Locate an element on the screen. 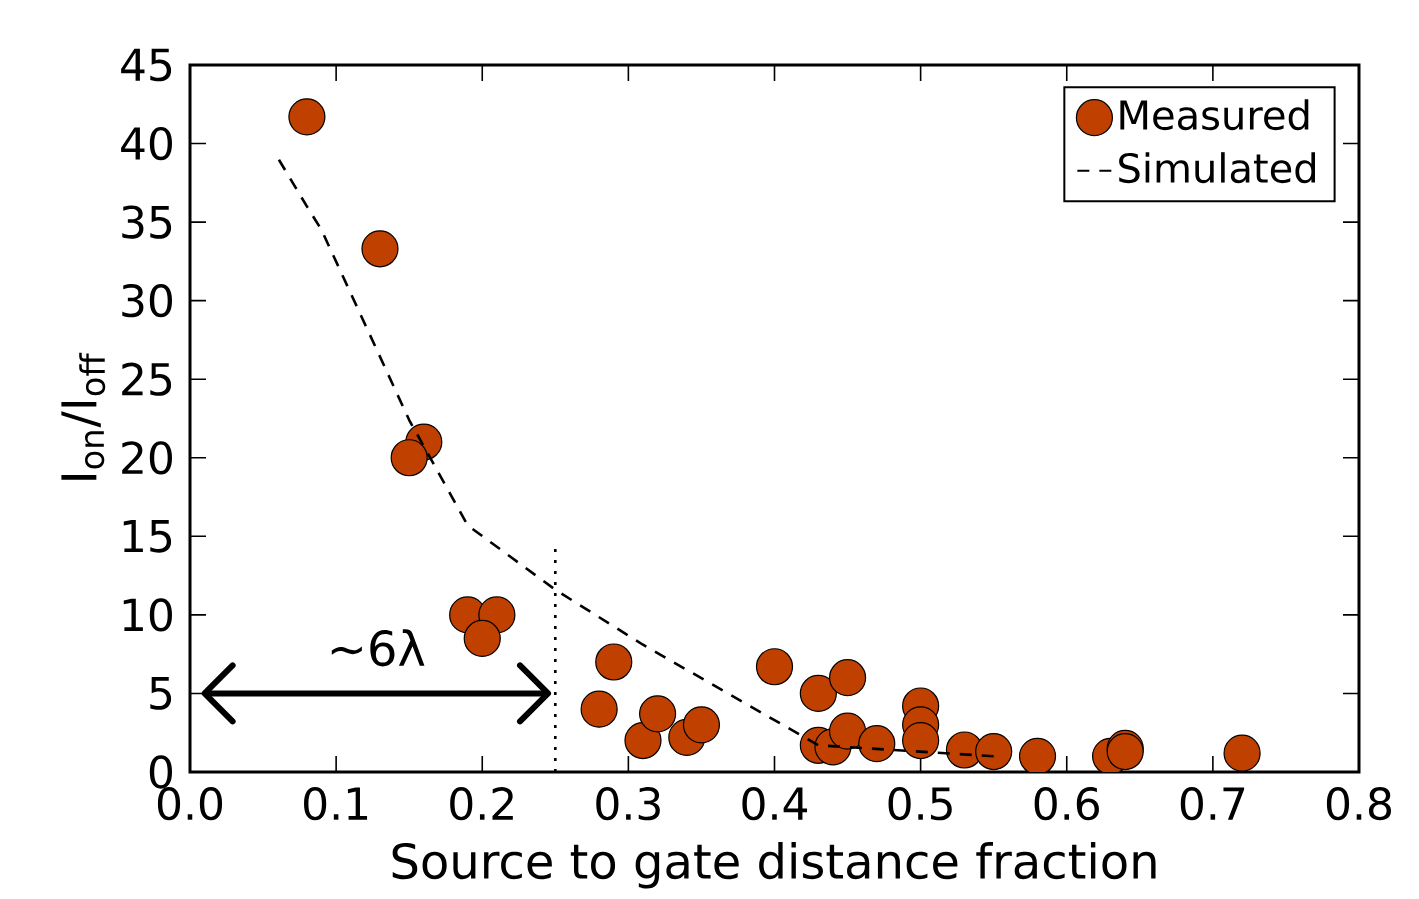  y-axis-title: I$_{on}$/I$_{off}$ is located at coordinates (83, 416).